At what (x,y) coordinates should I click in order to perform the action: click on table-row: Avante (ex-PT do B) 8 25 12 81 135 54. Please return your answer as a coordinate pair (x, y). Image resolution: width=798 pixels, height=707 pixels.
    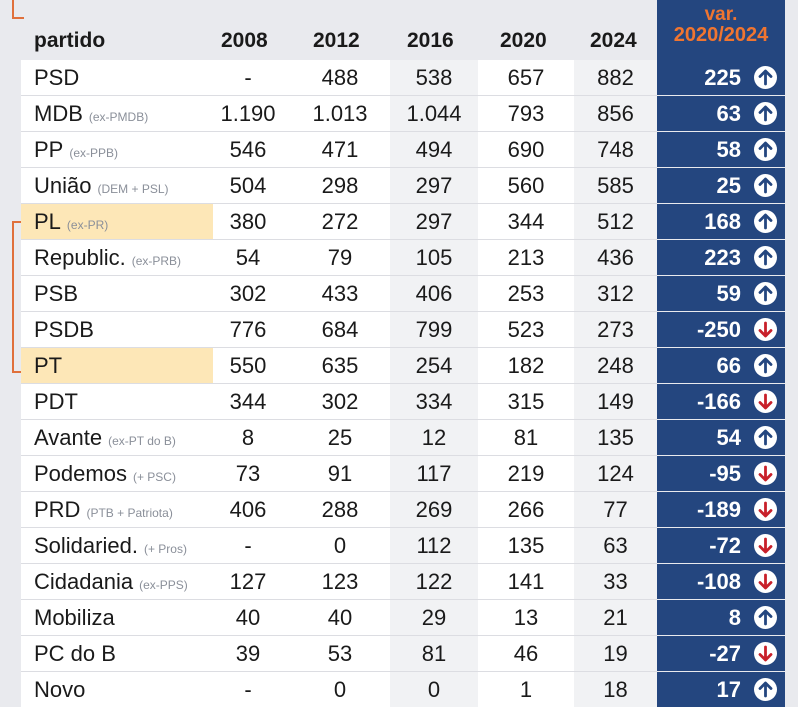
    Looking at the image, I should click on (399, 437).